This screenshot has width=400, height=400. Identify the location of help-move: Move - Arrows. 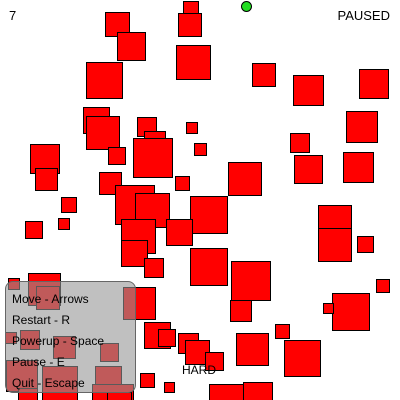
(50, 299).